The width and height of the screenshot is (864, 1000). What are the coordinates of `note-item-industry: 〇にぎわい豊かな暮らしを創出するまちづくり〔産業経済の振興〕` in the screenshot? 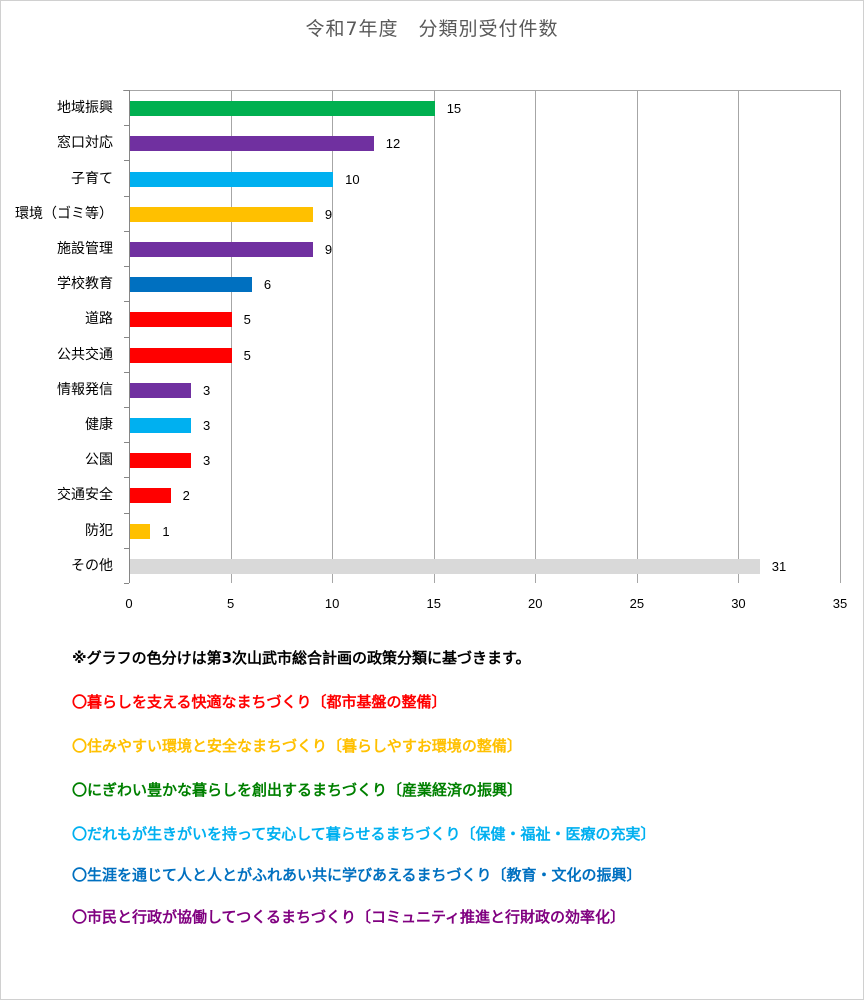 It's located at (297, 790).